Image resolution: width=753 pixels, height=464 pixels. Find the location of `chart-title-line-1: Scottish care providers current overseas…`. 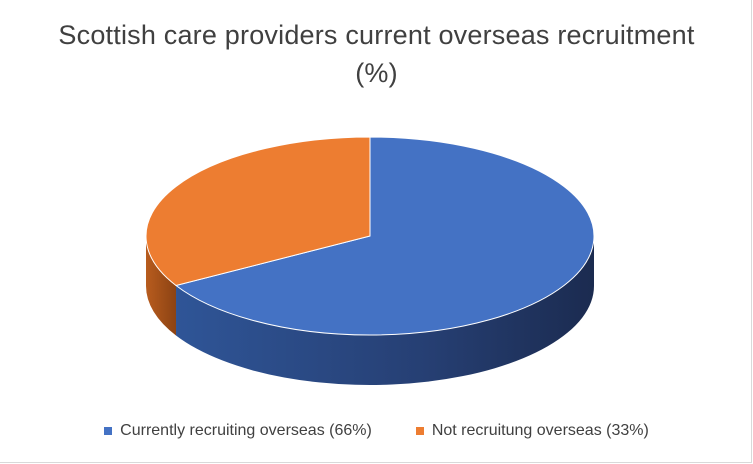

chart-title-line-1: Scottish care providers current overseas… is located at coordinates (376, 35).